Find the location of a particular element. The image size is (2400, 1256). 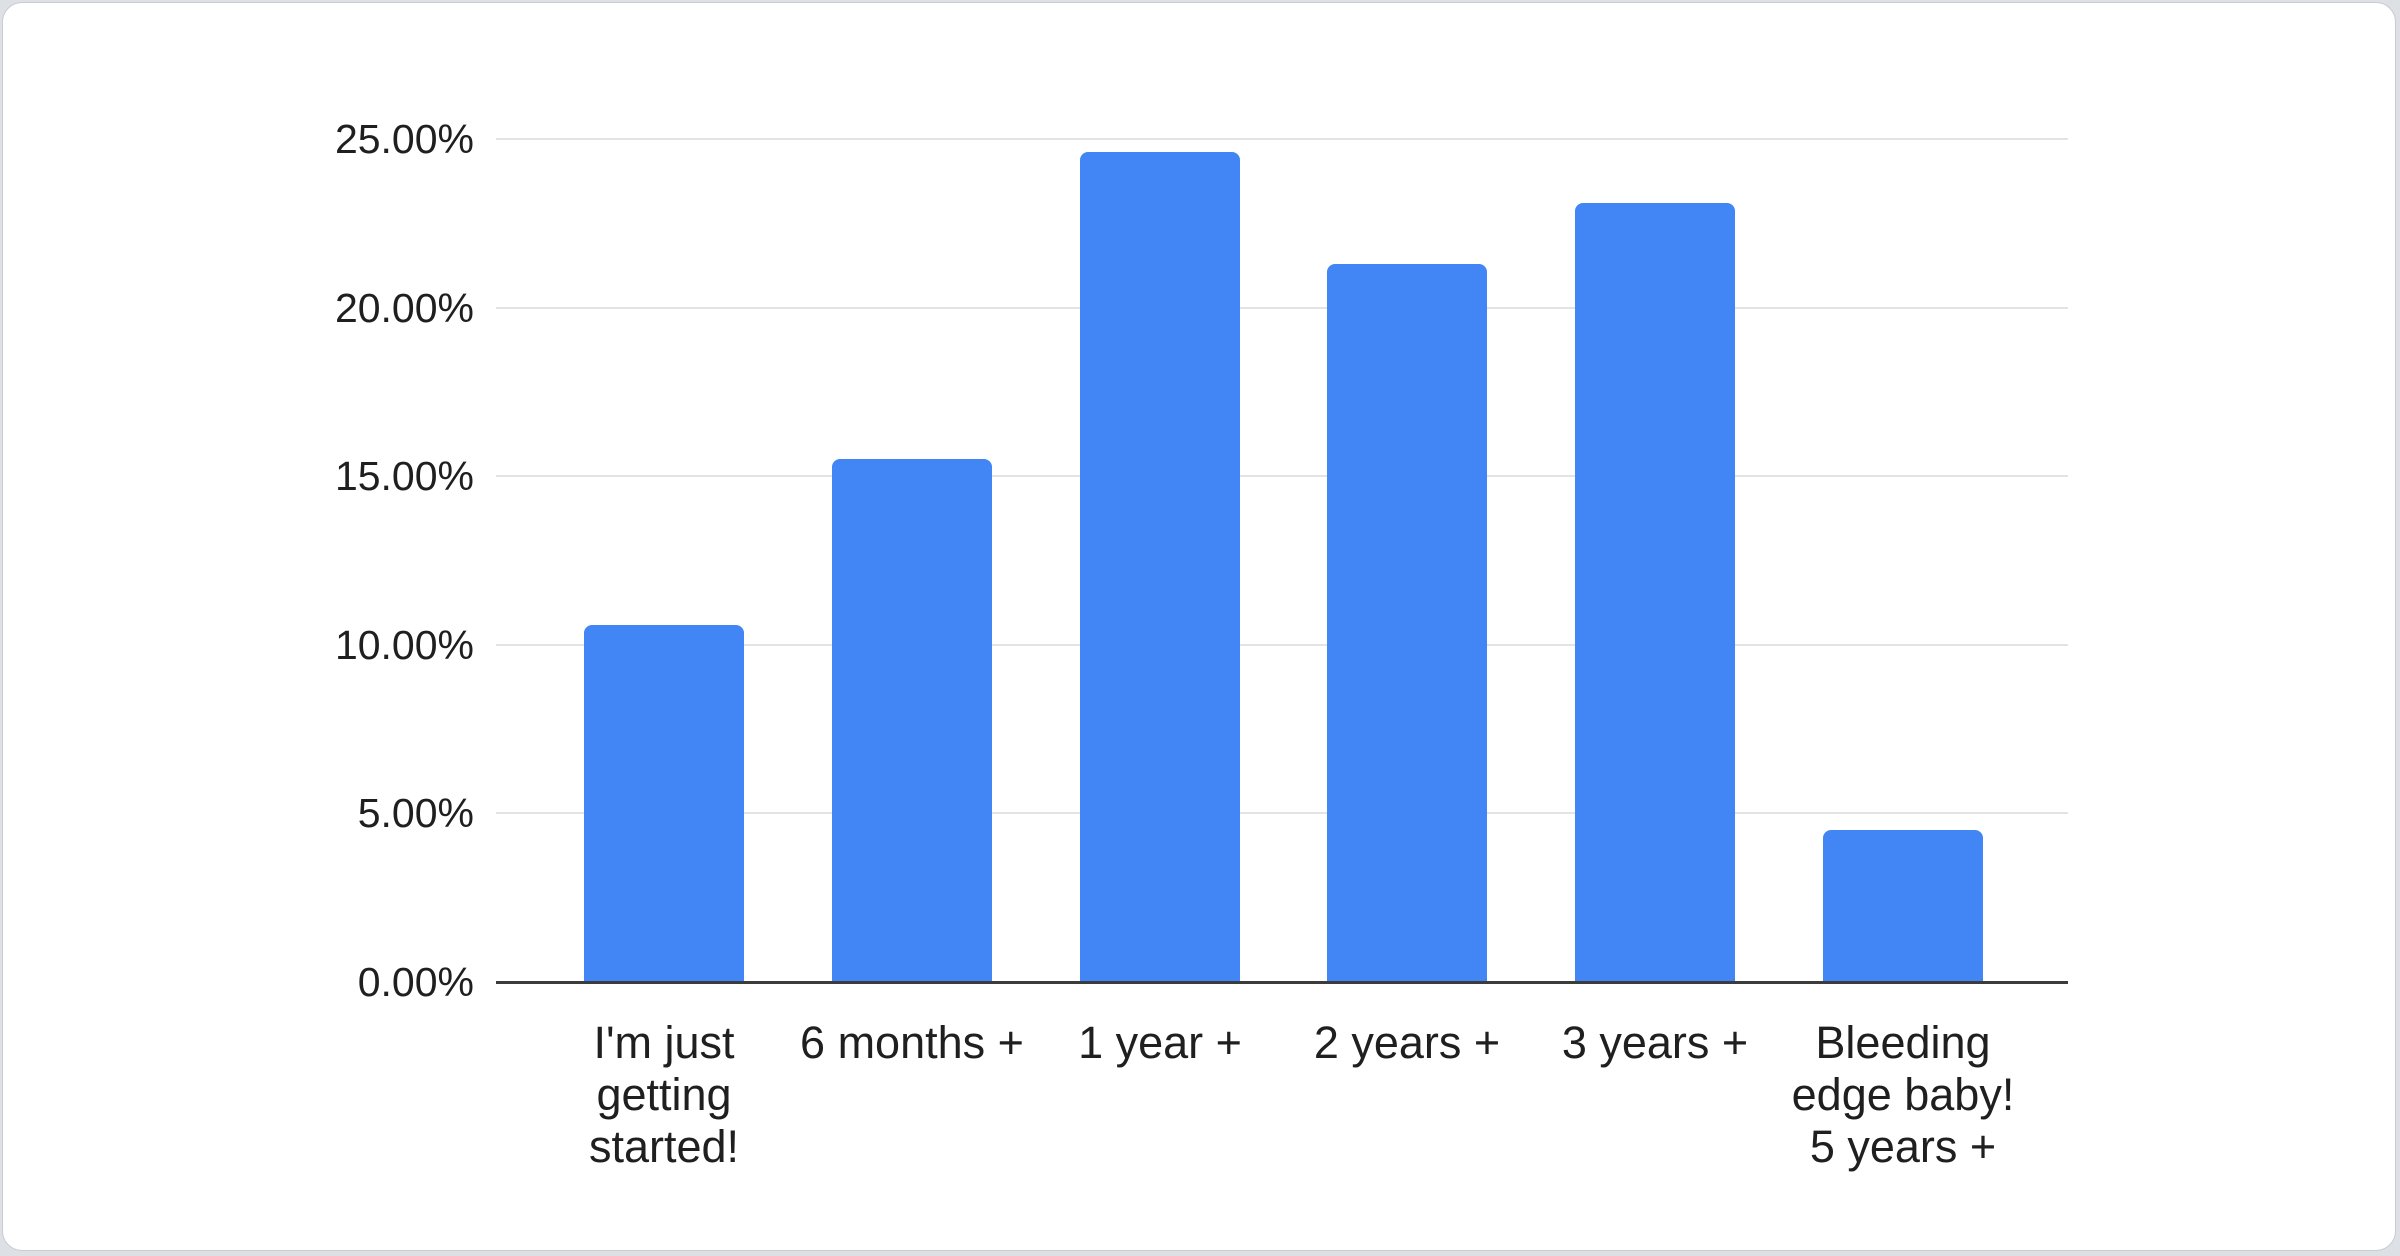

x-axis-label-line: 6 months + is located at coordinates (912, 1042).